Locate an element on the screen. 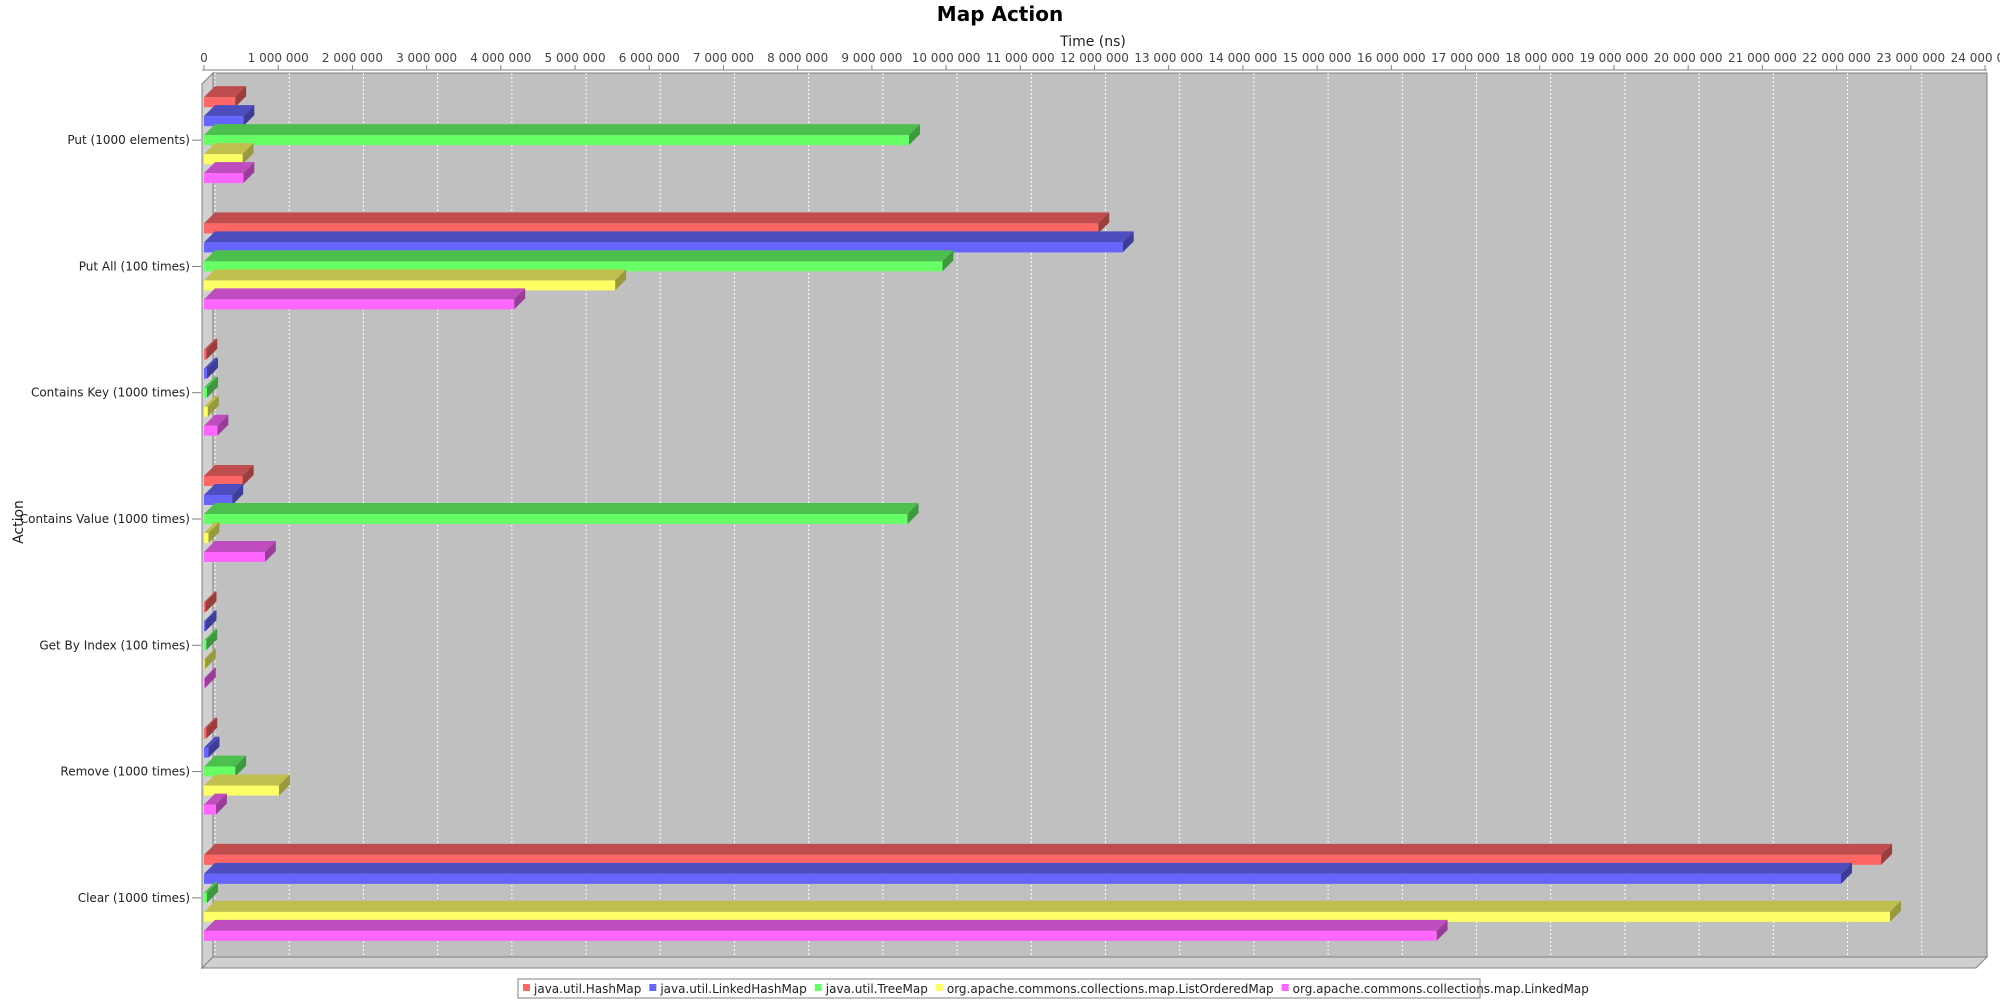 Image resolution: width=2000 pixels, height=1000 pixels. legend-swatch is located at coordinates (526, 987).